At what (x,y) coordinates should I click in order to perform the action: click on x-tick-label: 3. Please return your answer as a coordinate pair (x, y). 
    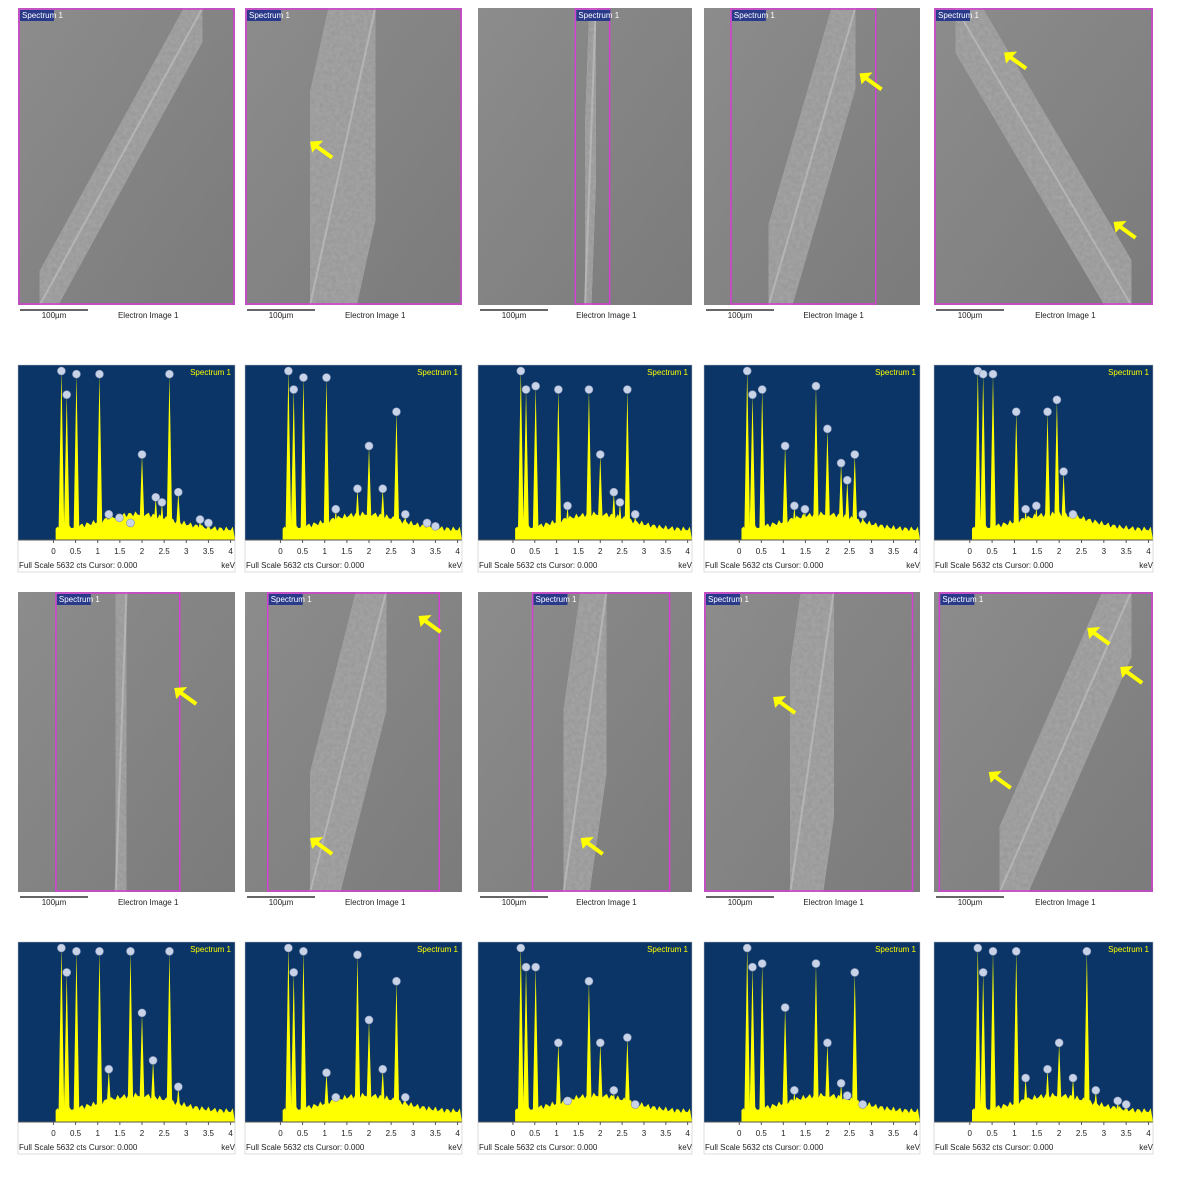
    Looking at the image, I should click on (186, 1133).